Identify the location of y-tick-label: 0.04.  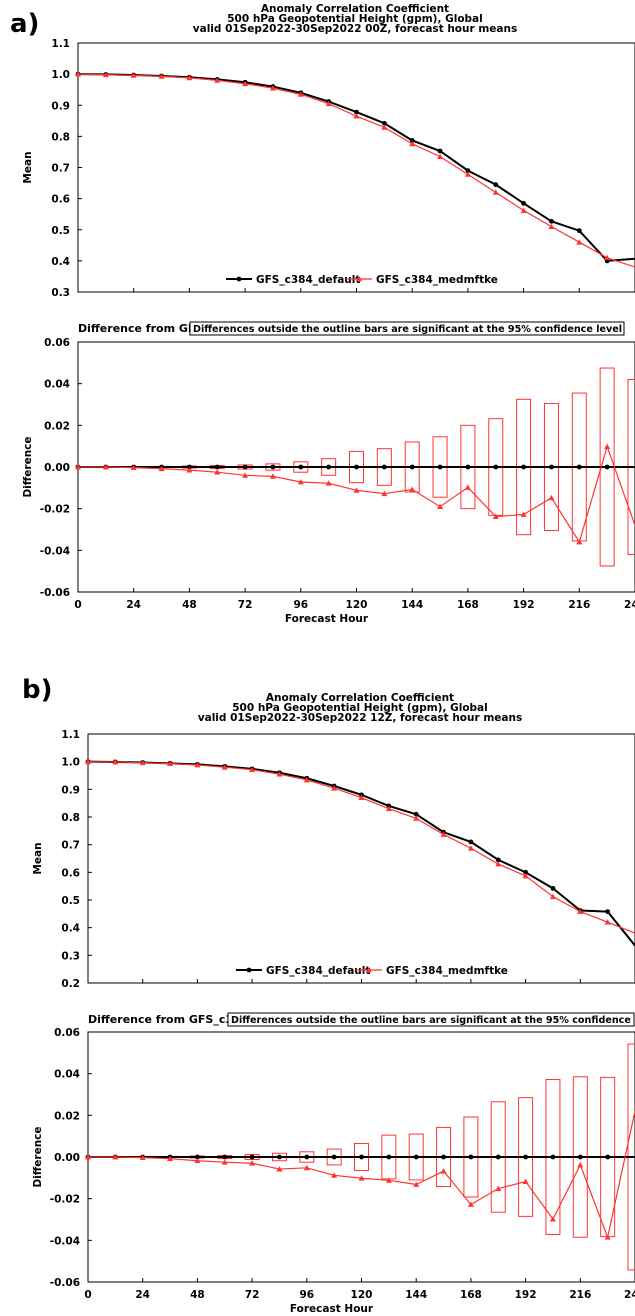
(57, 385).